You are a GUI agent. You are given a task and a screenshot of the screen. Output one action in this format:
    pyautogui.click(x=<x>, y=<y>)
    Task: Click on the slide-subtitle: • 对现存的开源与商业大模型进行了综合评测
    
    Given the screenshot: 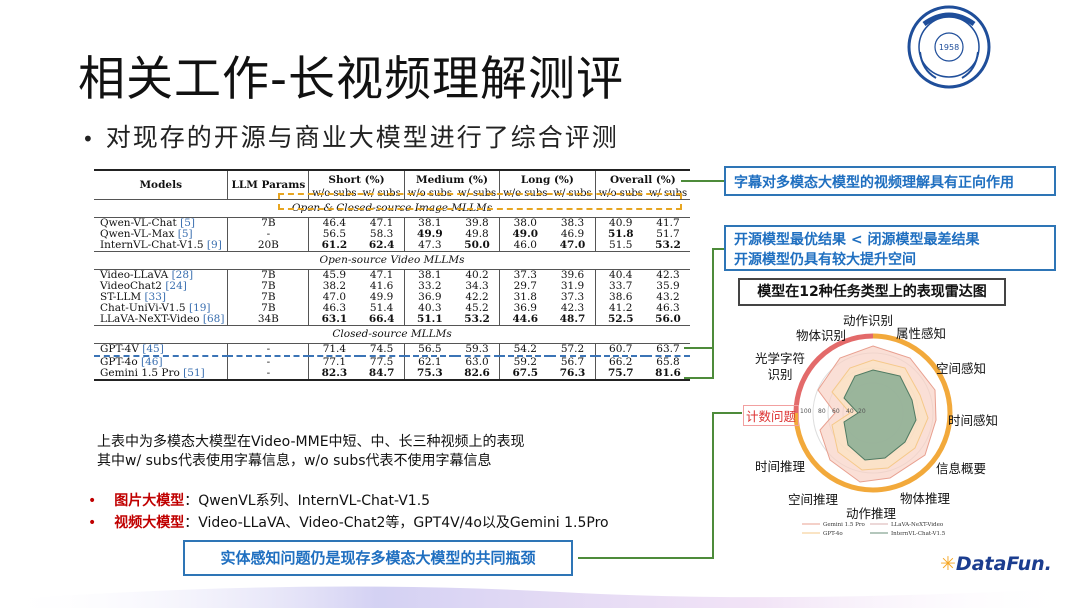 What is the action you would take?
    pyautogui.click(x=350, y=136)
    